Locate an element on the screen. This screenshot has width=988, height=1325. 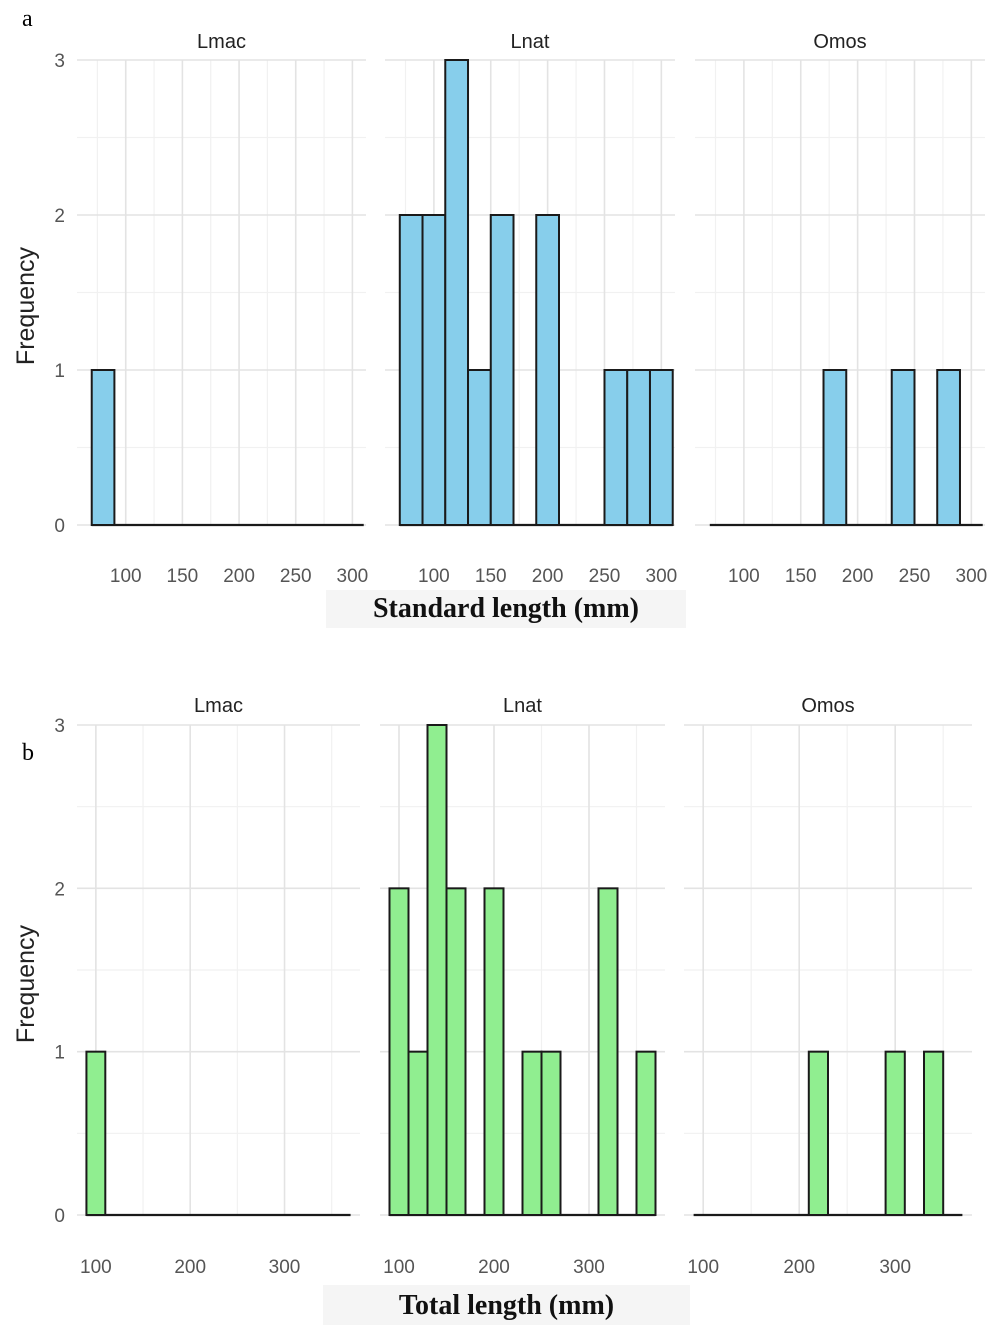
facet-panel-omos: 100 200 300 Omos is located at coordinates (828, 986).